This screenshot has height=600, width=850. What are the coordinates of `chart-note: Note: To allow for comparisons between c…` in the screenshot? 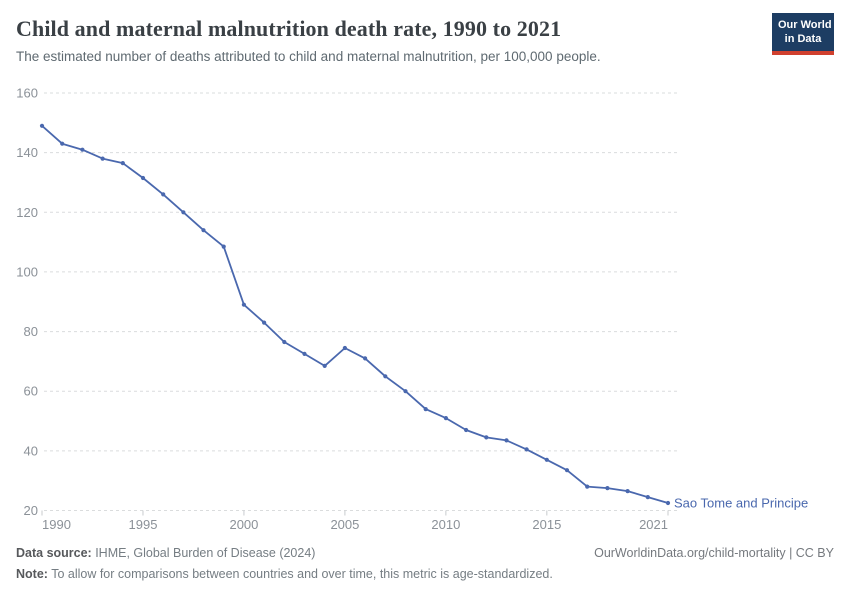 It's located at (425, 574).